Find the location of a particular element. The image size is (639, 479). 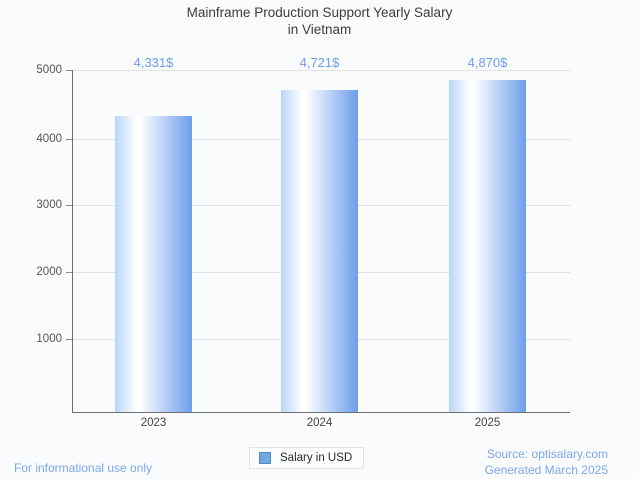

footer-disclaimer: For informational use only is located at coordinates (83, 468).